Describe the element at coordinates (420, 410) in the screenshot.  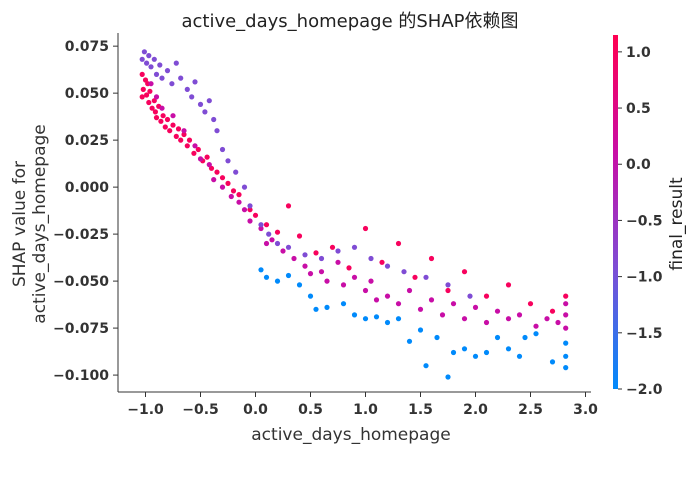
I see `x-tick-label: 1.5` at that location.